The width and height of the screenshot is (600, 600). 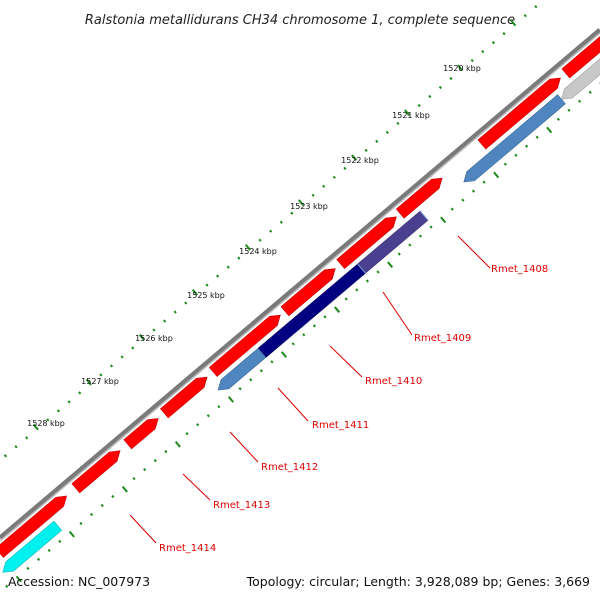 What do you see at coordinates (258, 251) in the screenshot?
I see `kbp-label: 1524 kbp` at bounding box center [258, 251].